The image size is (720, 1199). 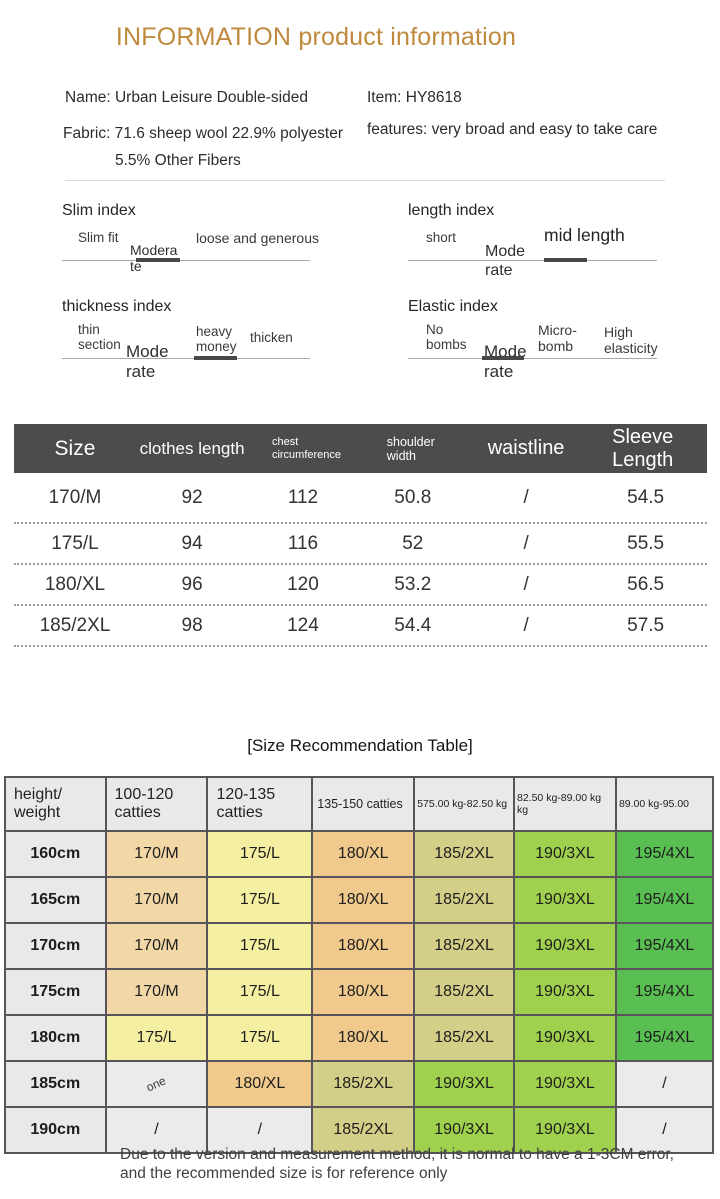 I want to click on size-table-header-sleeve-length: Sleeve Length, so click(x=645, y=448).